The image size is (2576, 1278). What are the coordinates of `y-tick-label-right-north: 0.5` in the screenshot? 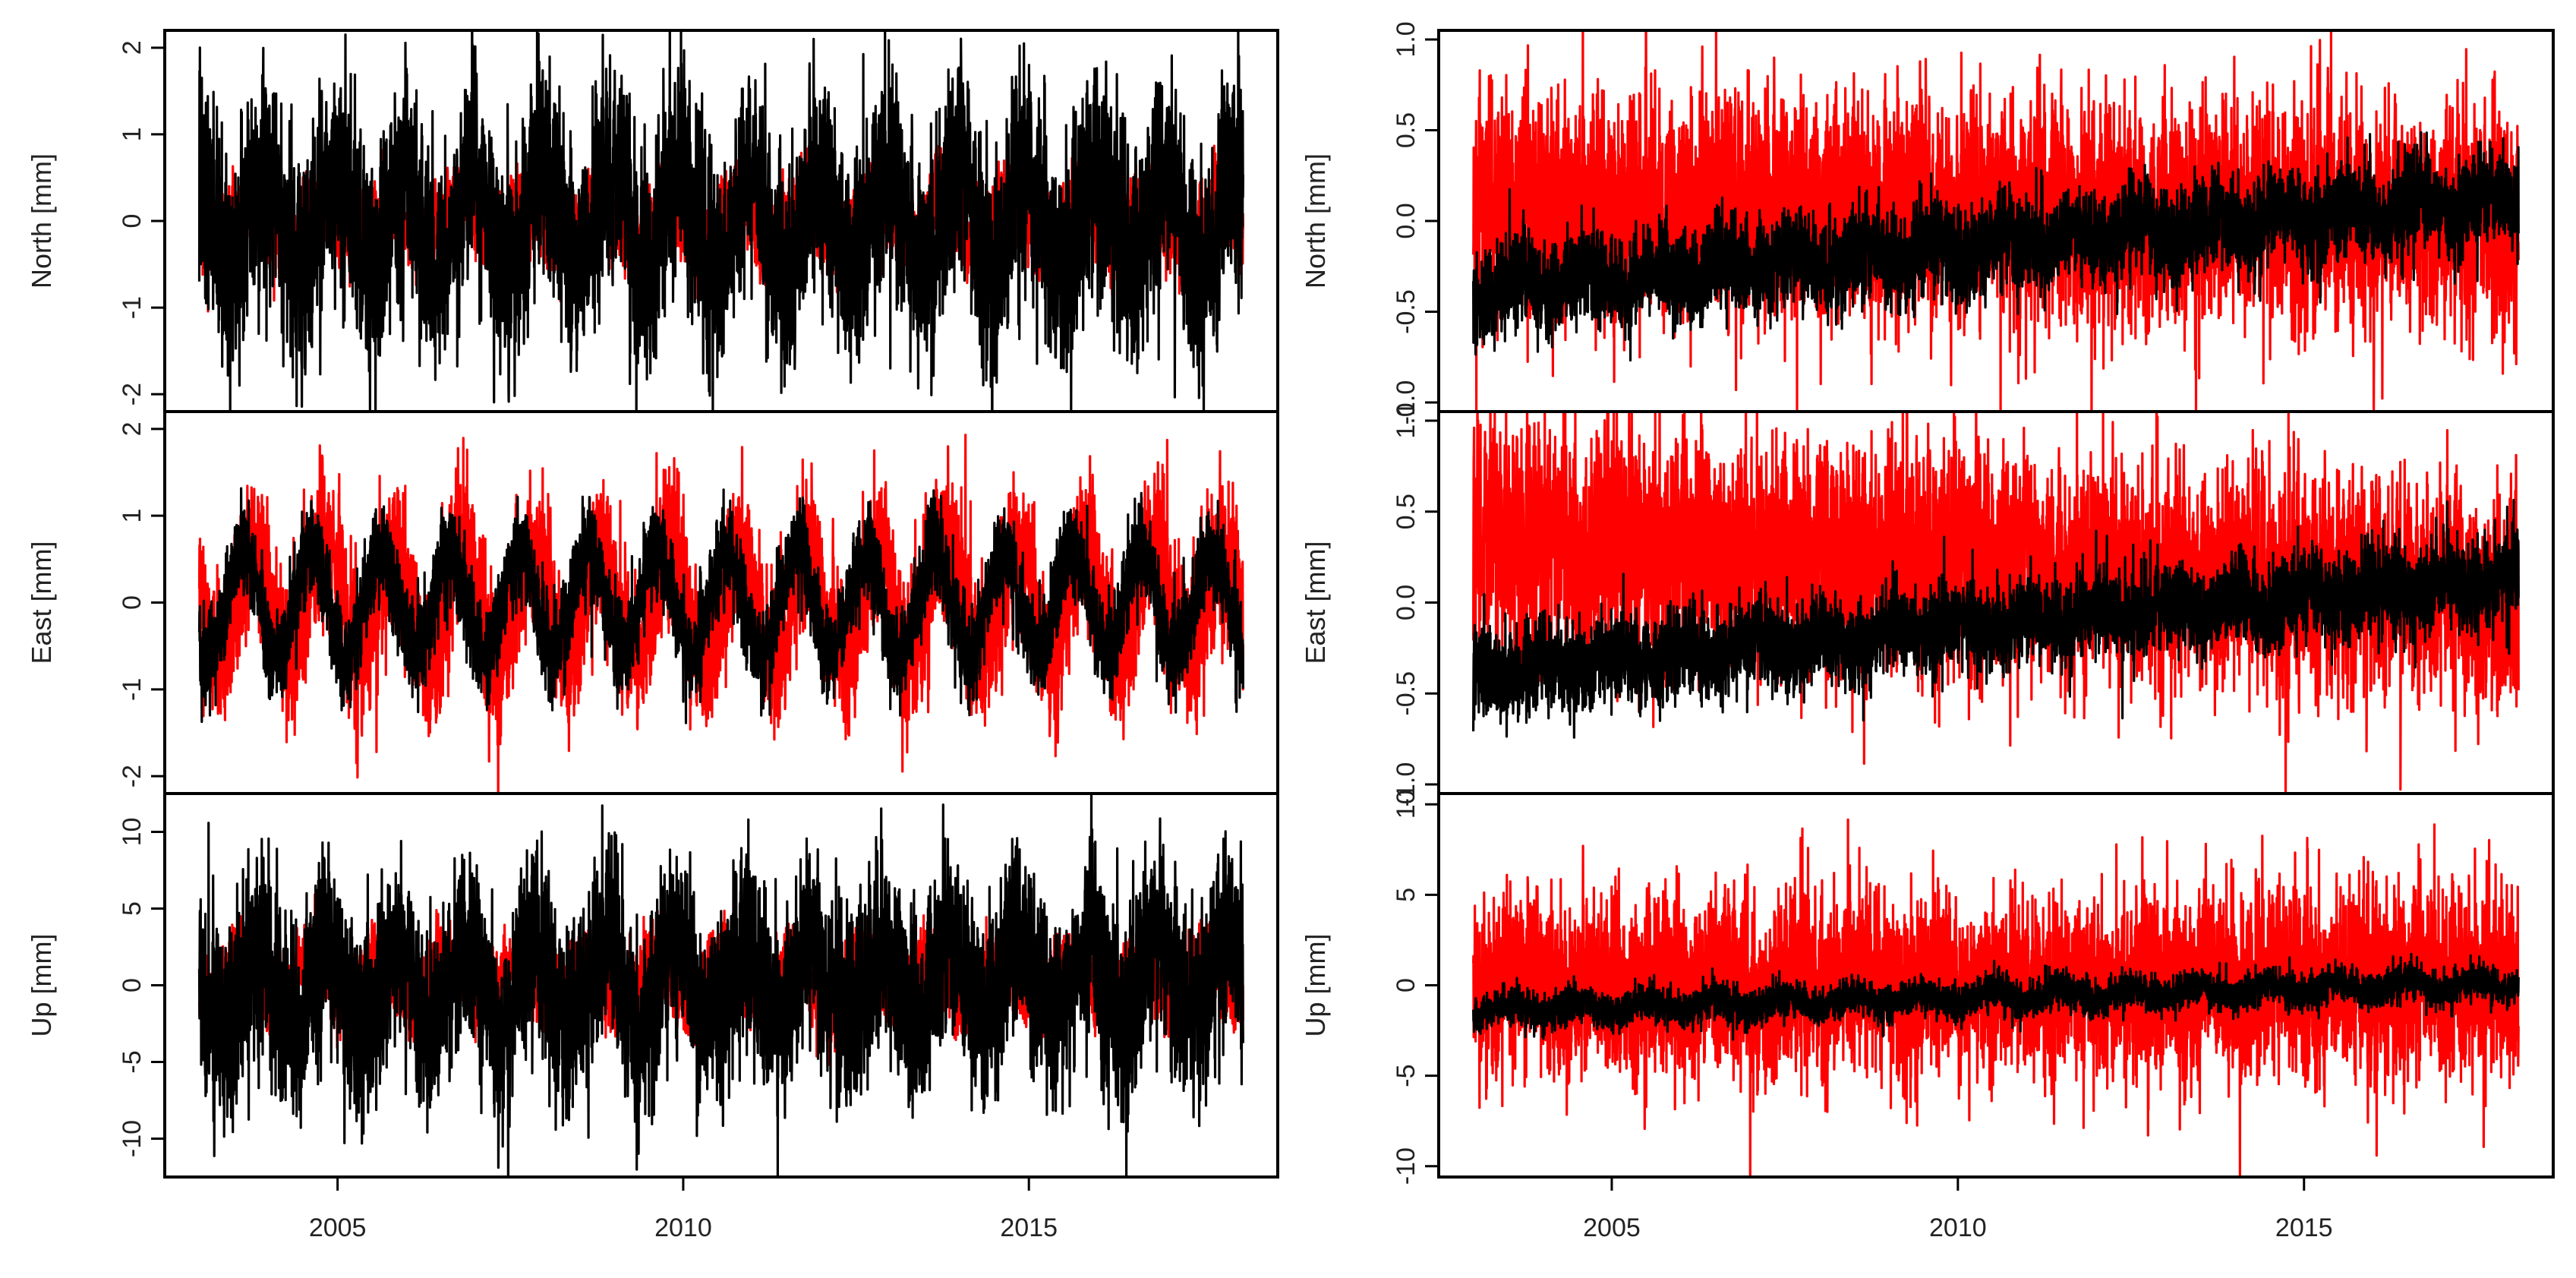 It's located at (1406, 130).